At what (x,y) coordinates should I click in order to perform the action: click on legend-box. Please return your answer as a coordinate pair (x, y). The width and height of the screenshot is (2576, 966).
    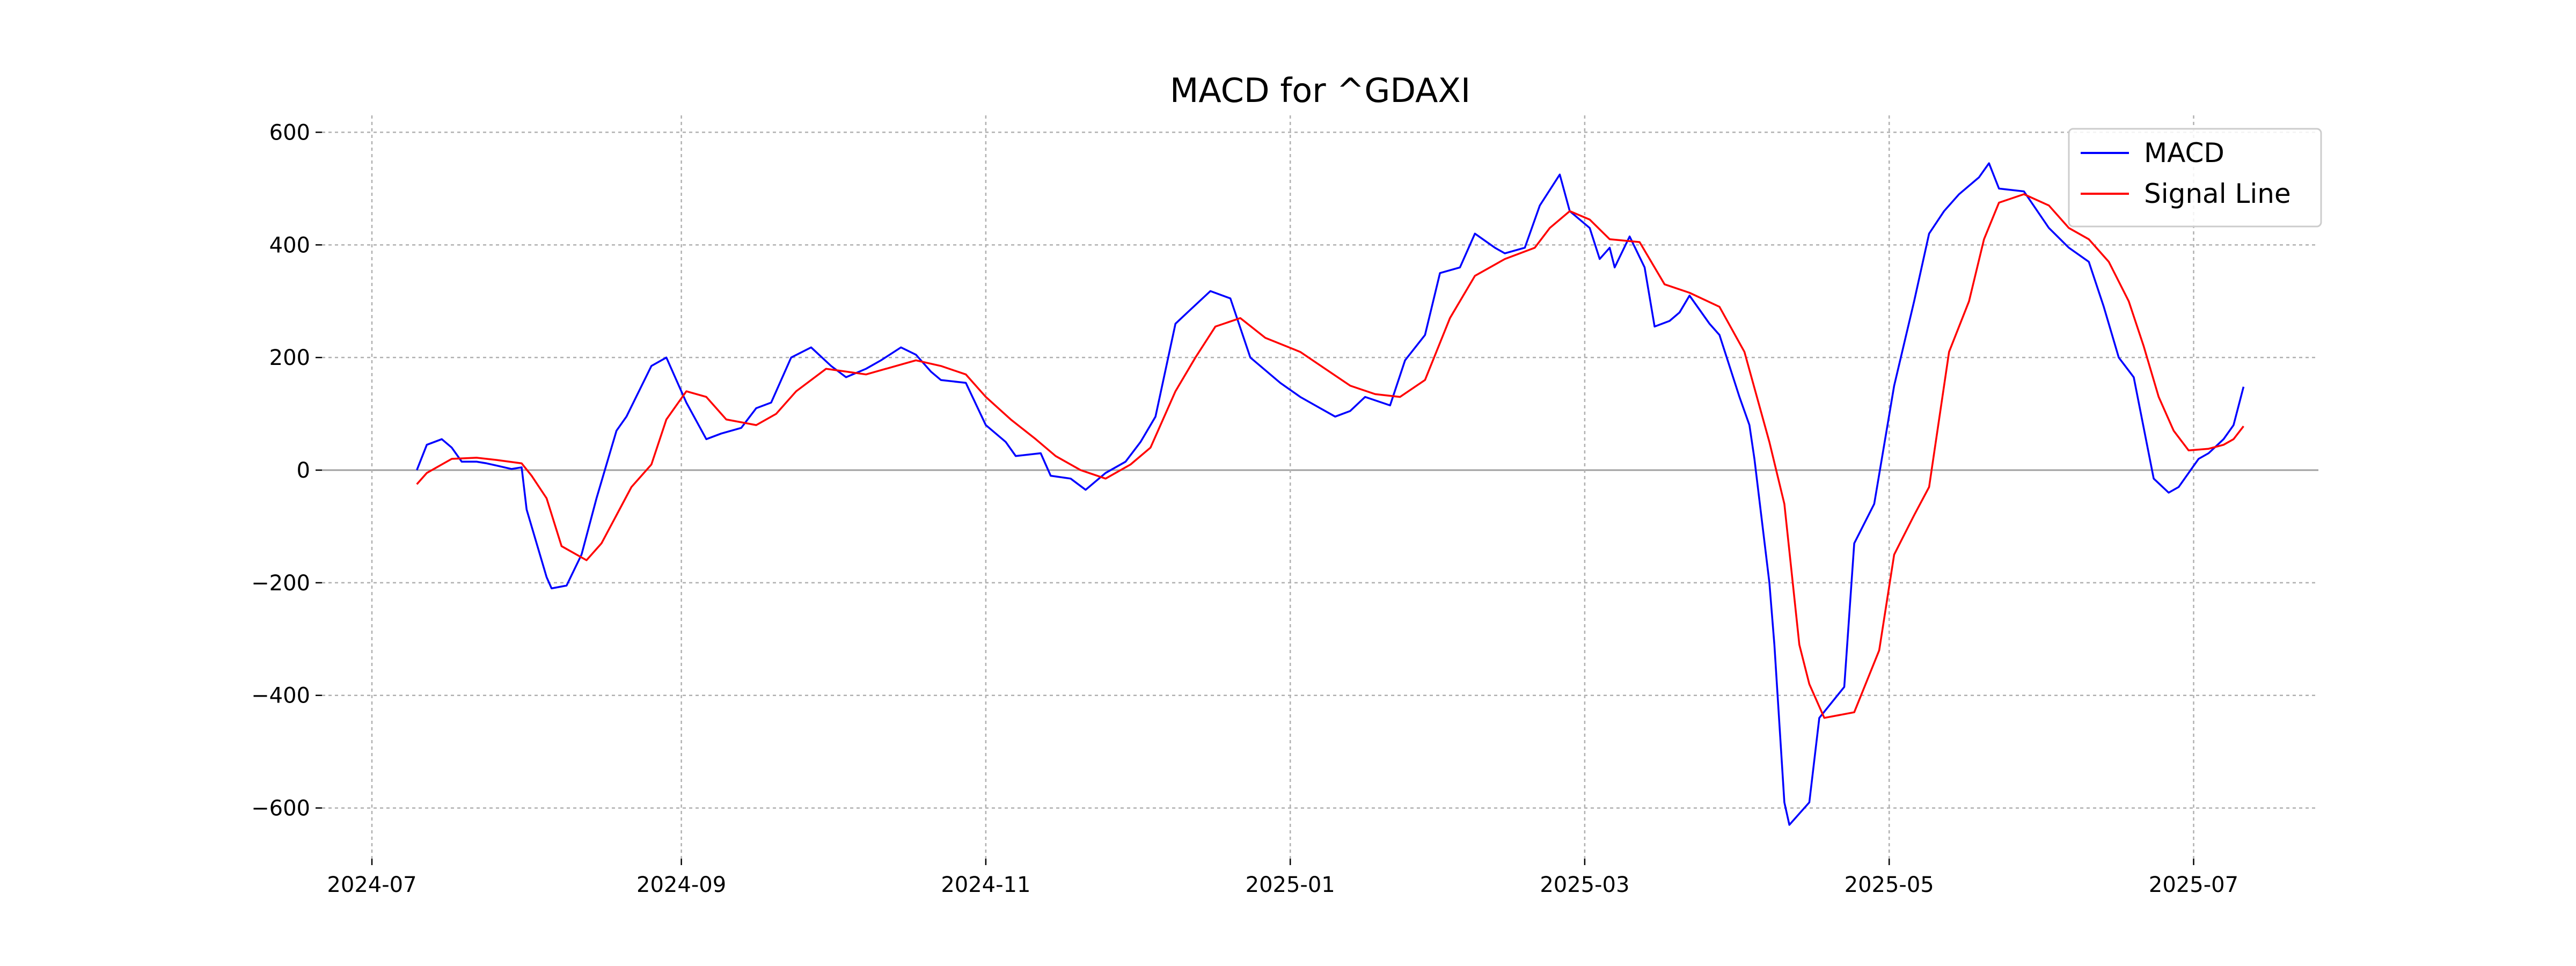
    Looking at the image, I should click on (2195, 178).